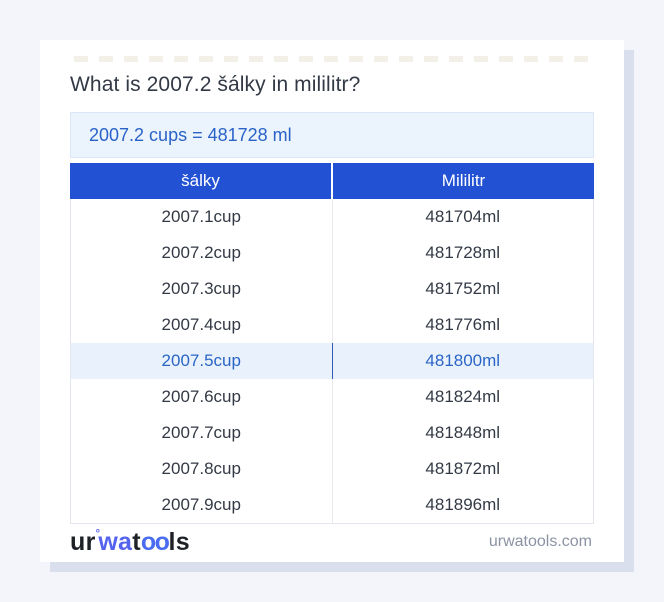 The width and height of the screenshot is (664, 602). I want to click on ml-cell: 481848ml, so click(462, 433).